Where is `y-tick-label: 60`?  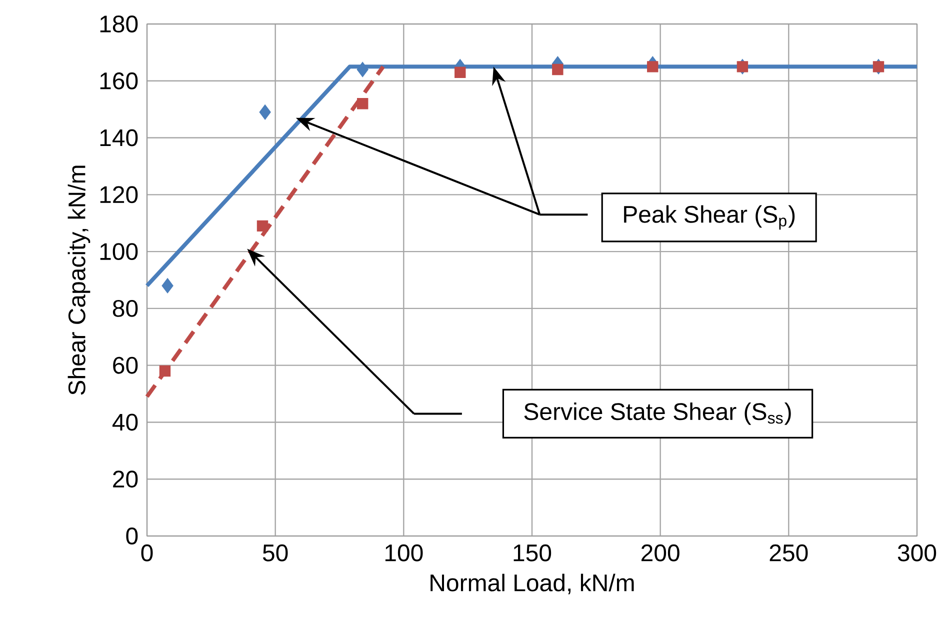 y-tick-label: 60 is located at coordinates (125, 365).